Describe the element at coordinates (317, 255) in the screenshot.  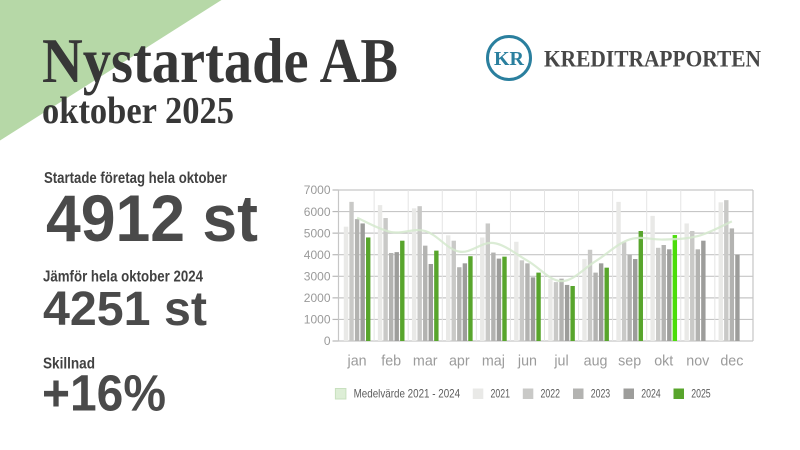
I see `svg-text: 4000` at that location.